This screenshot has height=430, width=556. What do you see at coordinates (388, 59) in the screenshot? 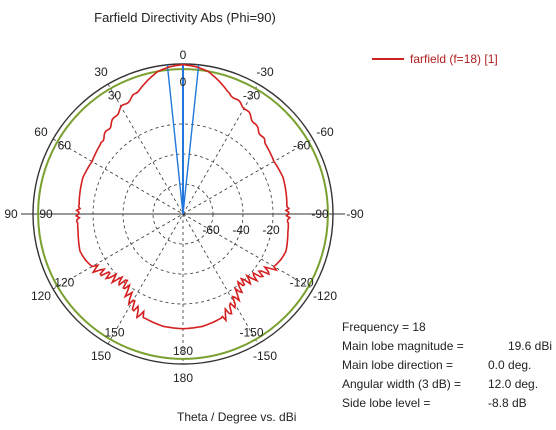
I see `legend-swatch` at bounding box center [388, 59].